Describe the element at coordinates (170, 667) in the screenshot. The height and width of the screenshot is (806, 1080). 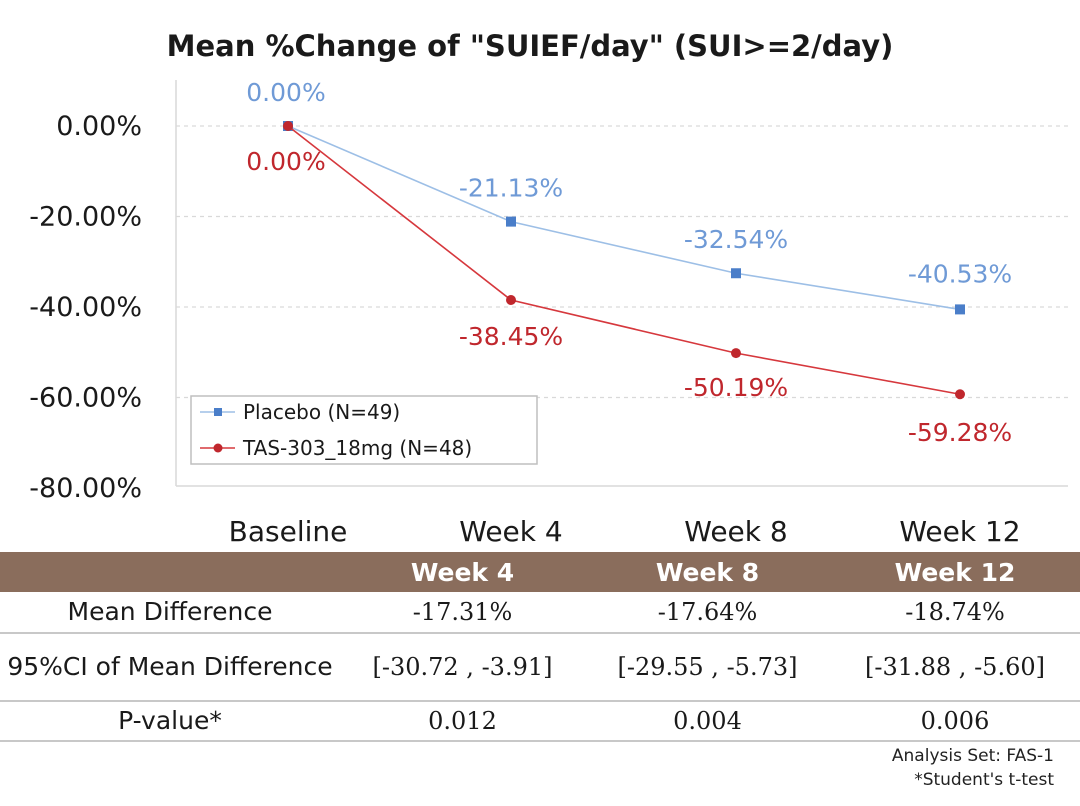
I see `row-label-95ci: 95%CI of Mean Difference` at that location.